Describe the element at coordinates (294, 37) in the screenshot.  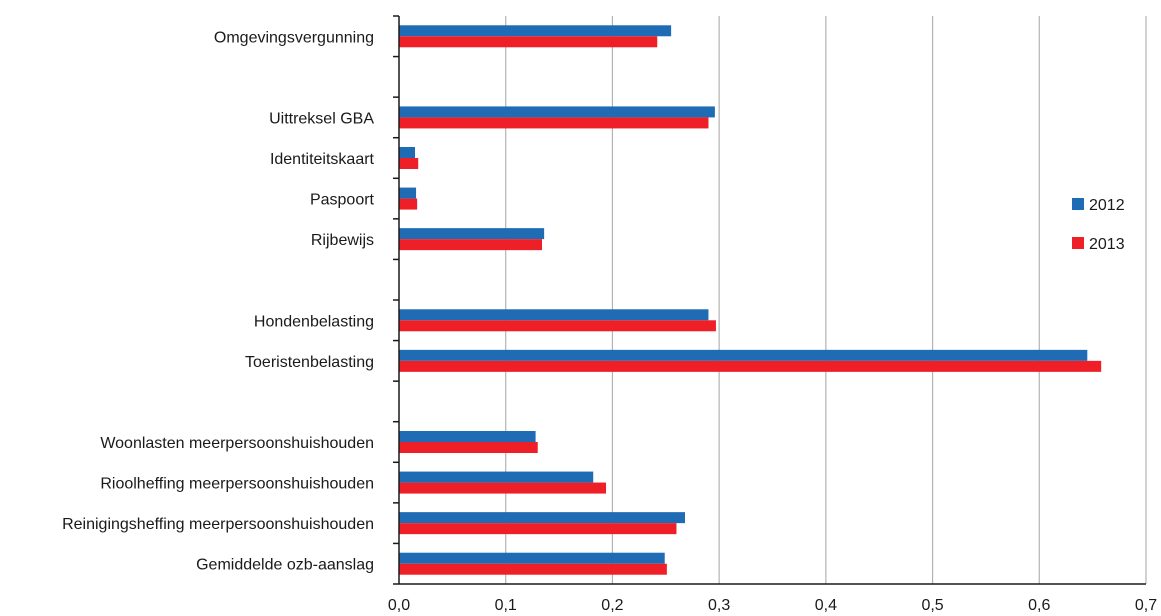
I see `category-label: Omgevingsvergunning` at that location.